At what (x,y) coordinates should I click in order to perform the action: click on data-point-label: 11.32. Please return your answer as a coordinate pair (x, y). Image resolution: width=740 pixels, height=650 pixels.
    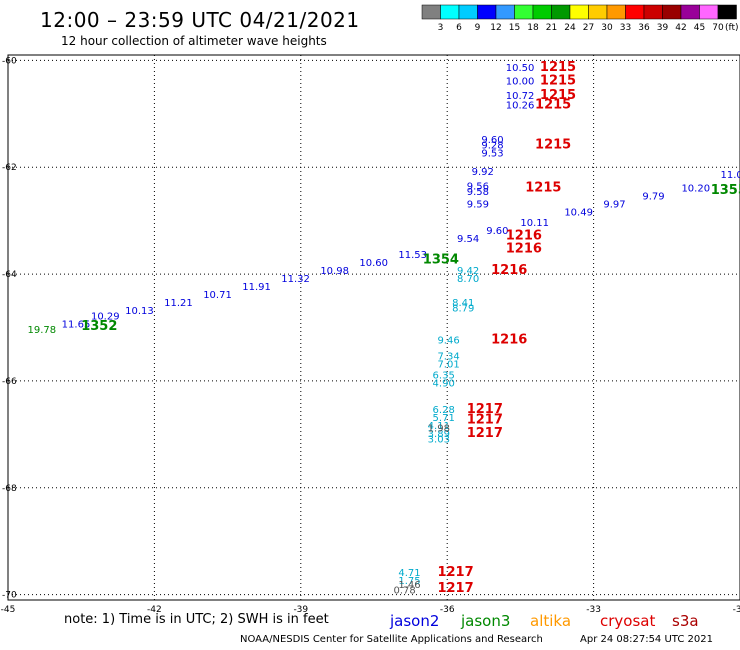
    Looking at the image, I should click on (295, 279).